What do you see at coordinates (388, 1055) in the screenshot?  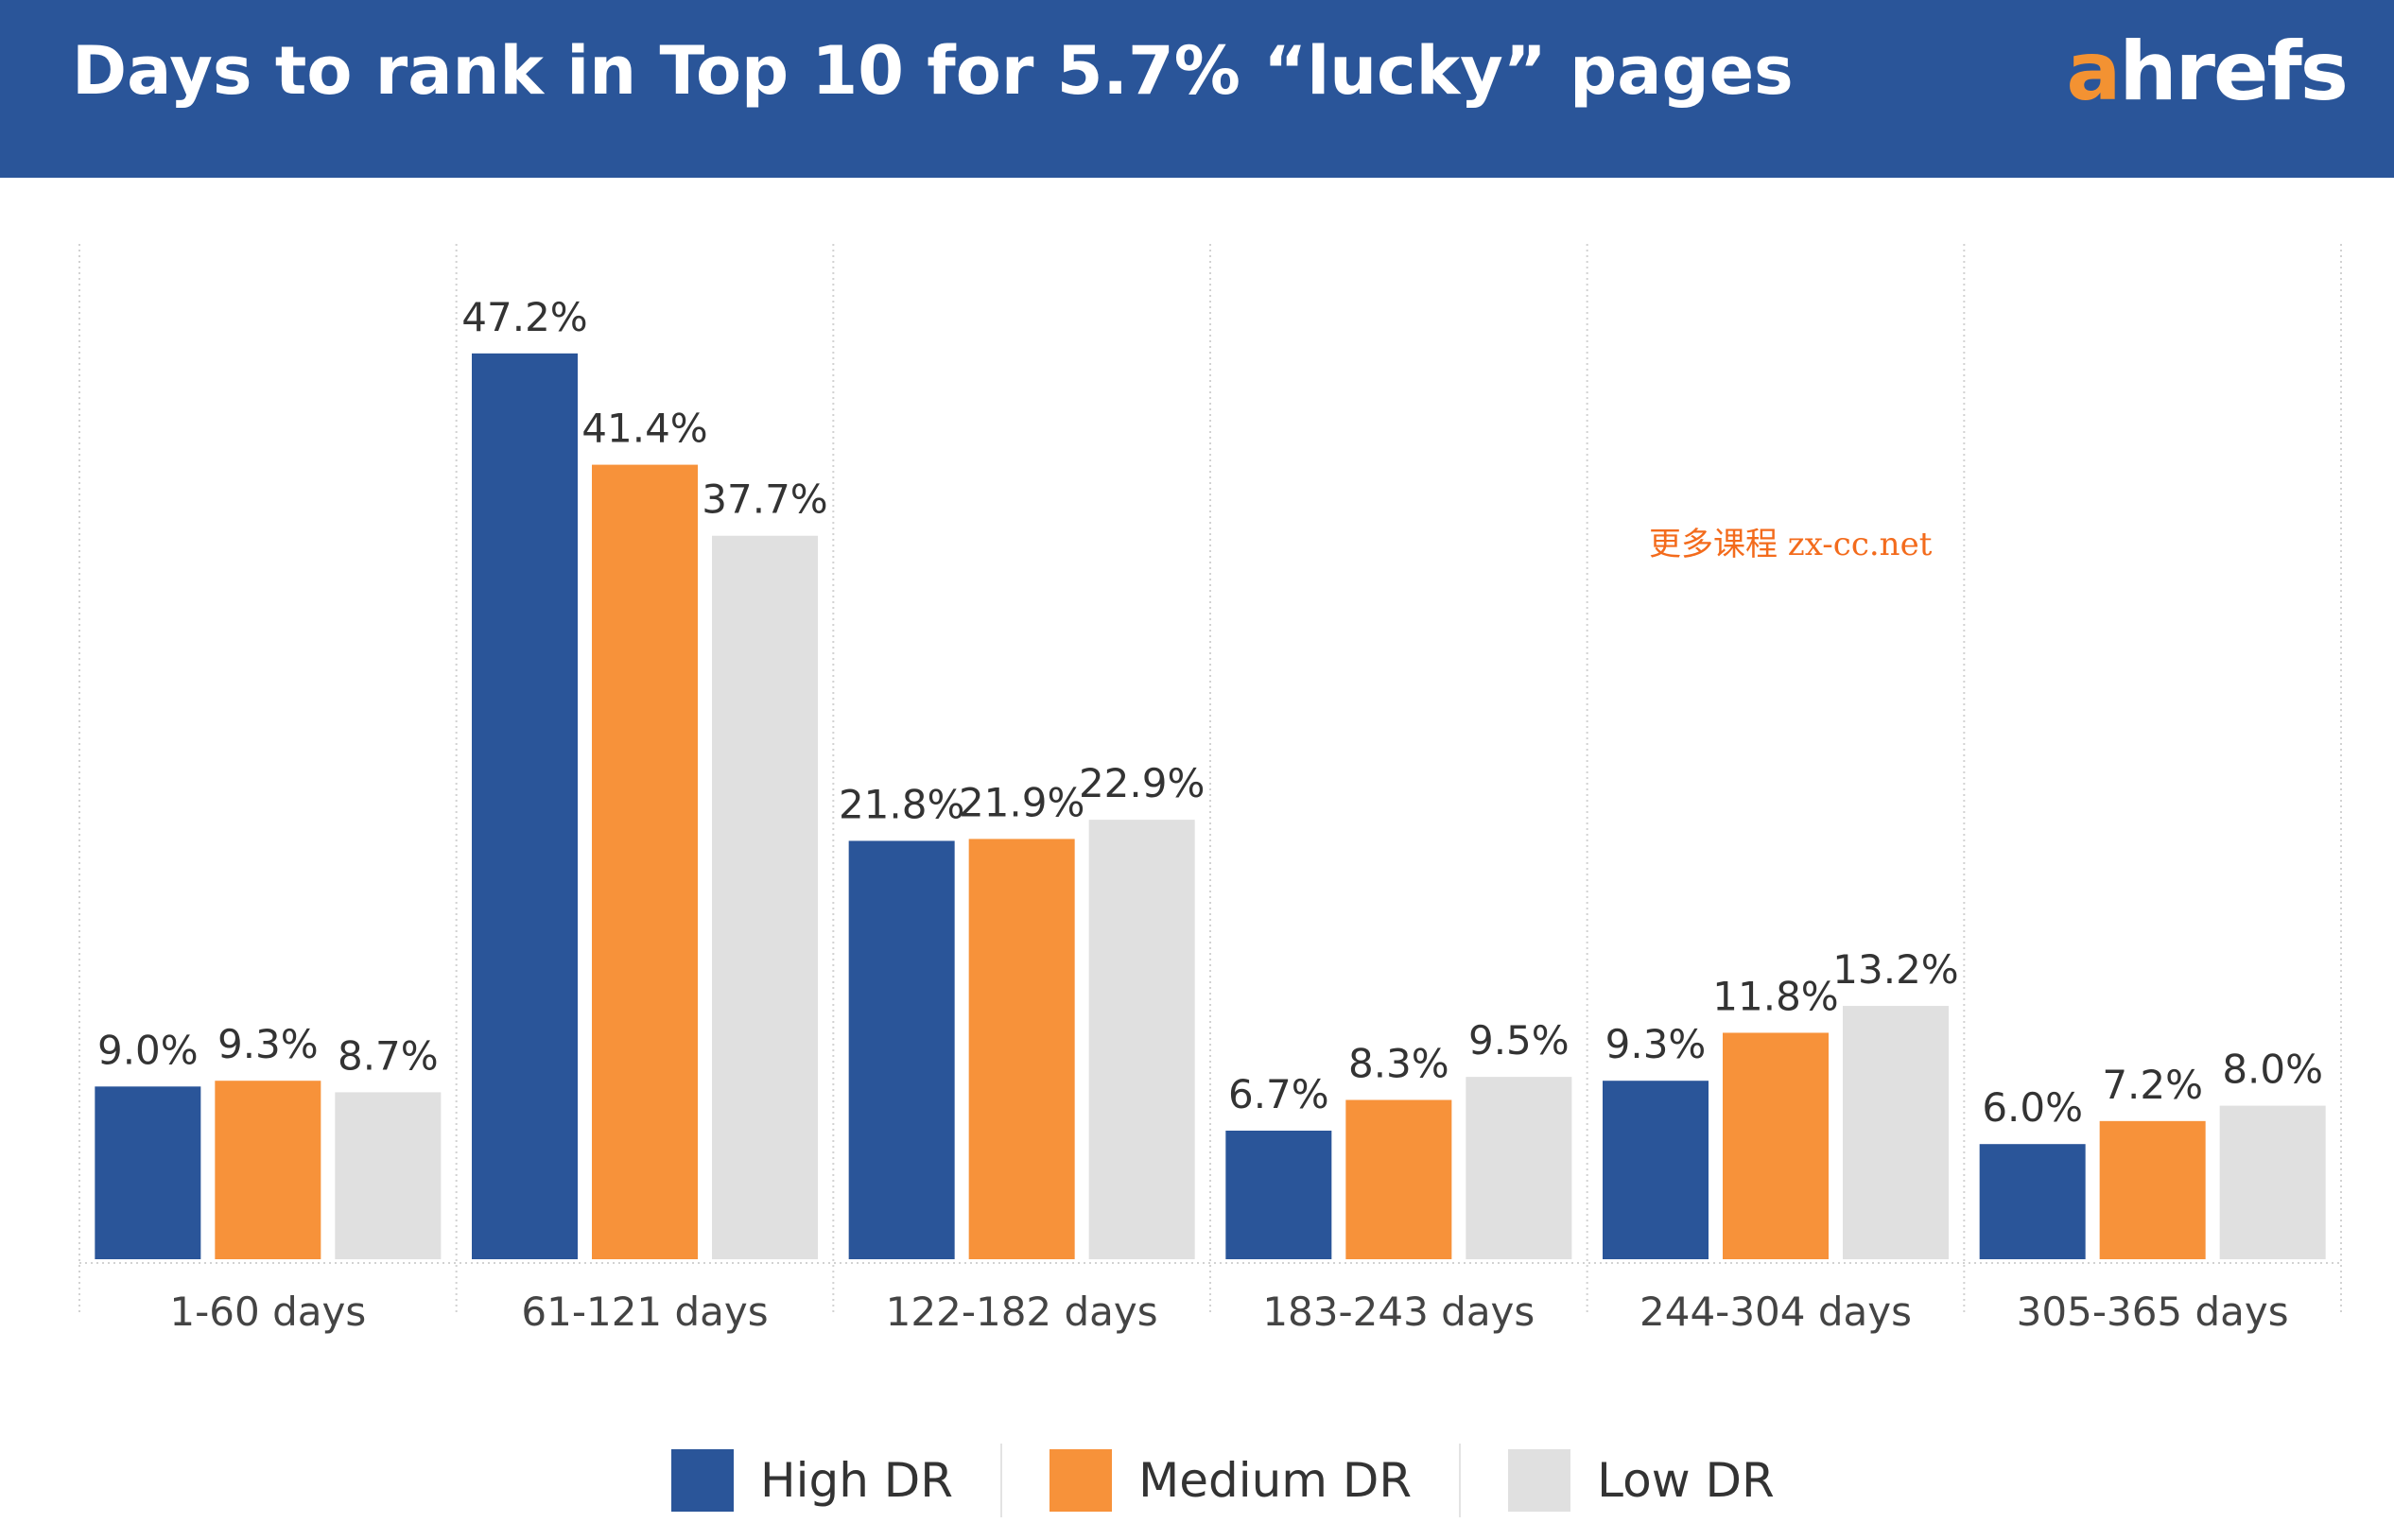 I see `data-label: 8.7%` at bounding box center [388, 1055].